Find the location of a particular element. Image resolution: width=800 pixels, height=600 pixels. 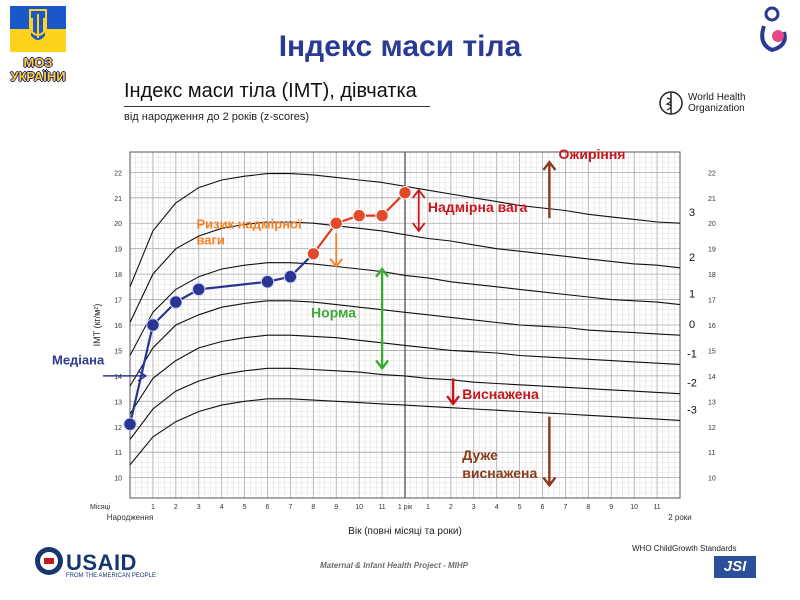

mother-child-logo is located at coordinates (774, 29).